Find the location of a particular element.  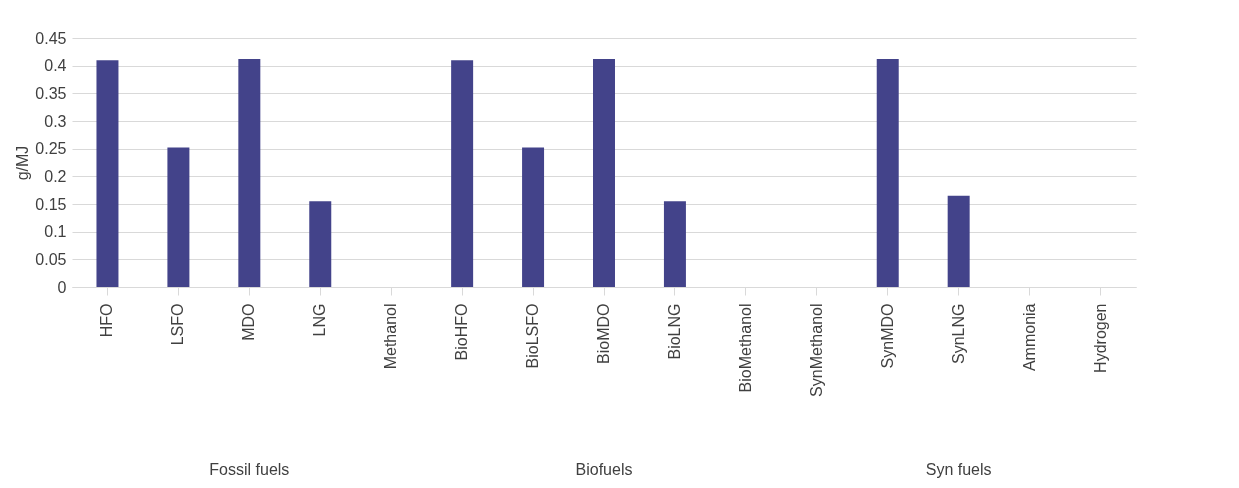

x-tick-label: Ammonia is located at coordinates (1029, 337).